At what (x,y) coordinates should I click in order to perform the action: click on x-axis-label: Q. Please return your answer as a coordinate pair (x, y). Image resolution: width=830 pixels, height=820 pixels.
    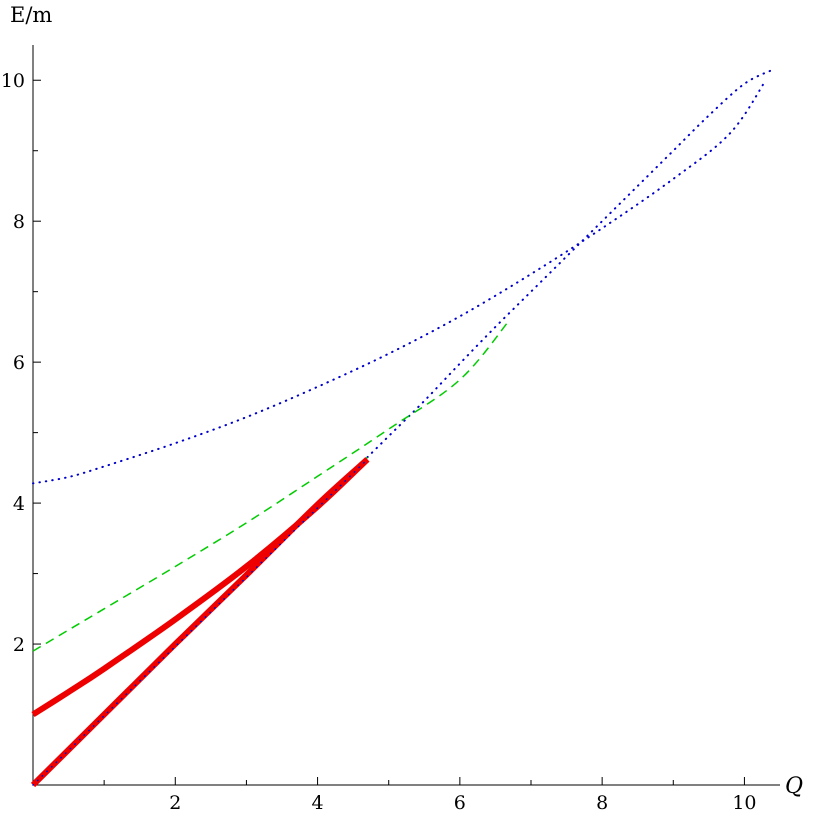
    Looking at the image, I should click on (794, 786).